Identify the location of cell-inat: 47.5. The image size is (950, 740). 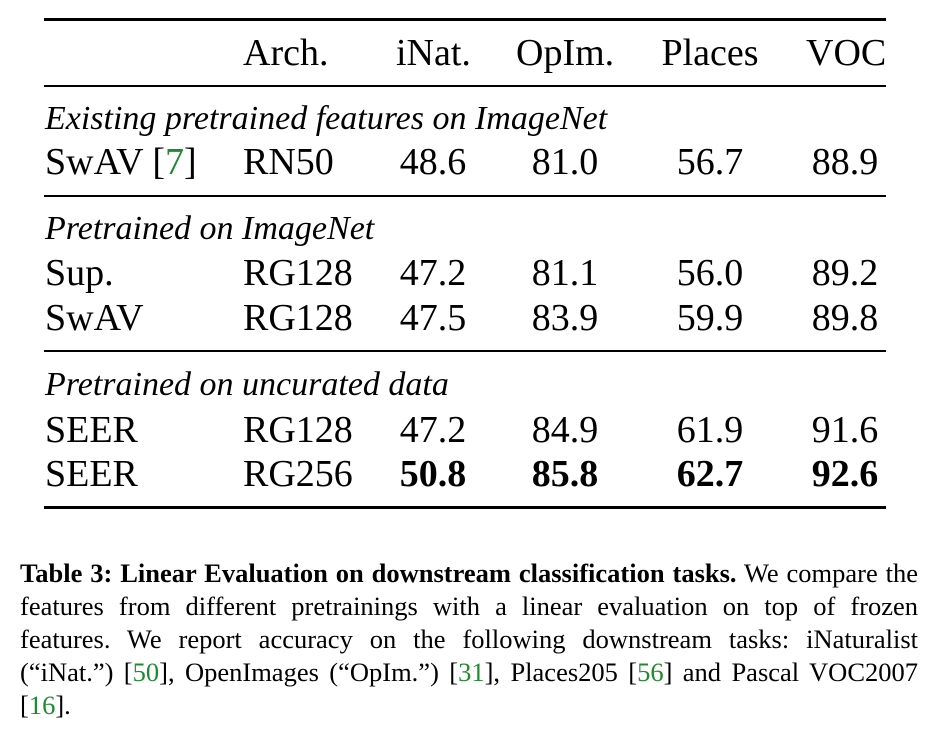
(433, 318).